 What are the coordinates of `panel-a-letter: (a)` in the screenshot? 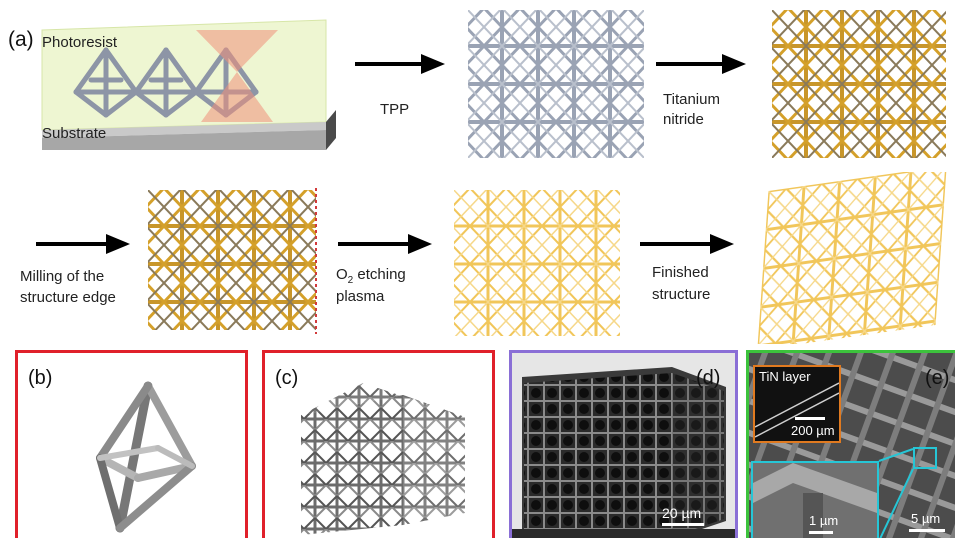 It's located at (21, 39).